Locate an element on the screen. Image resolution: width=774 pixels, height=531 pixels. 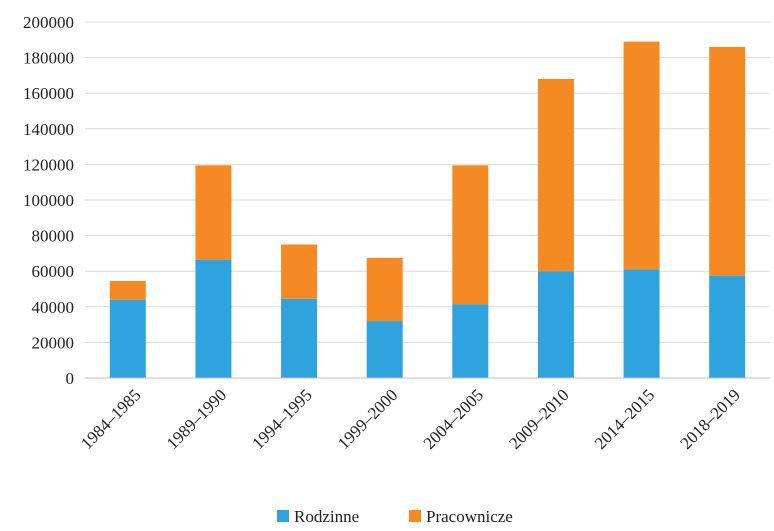
y-tick-label: 0 is located at coordinates (70, 378).